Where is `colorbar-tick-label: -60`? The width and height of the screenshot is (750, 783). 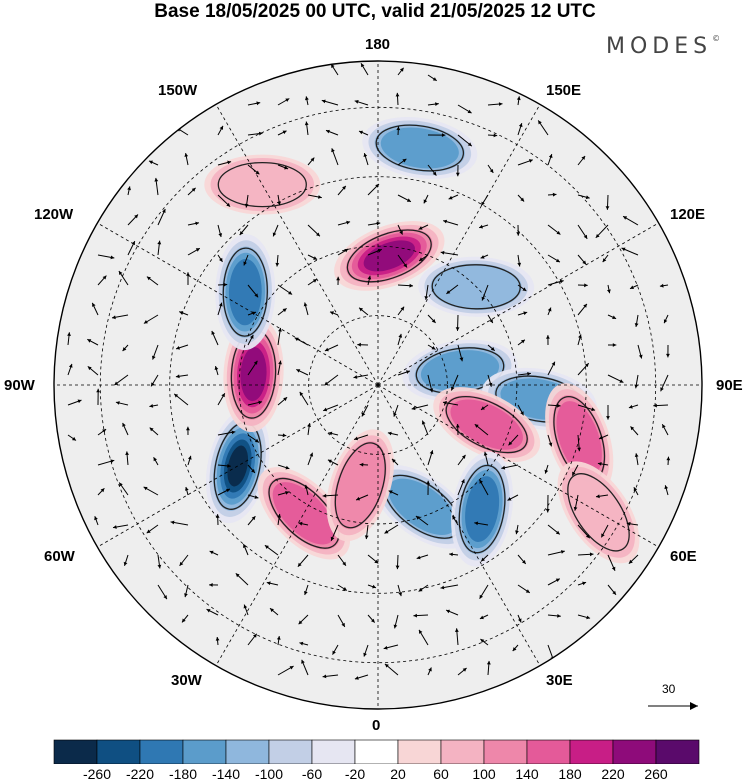
colorbar-tick-label: -60 is located at coordinates (312, 774).